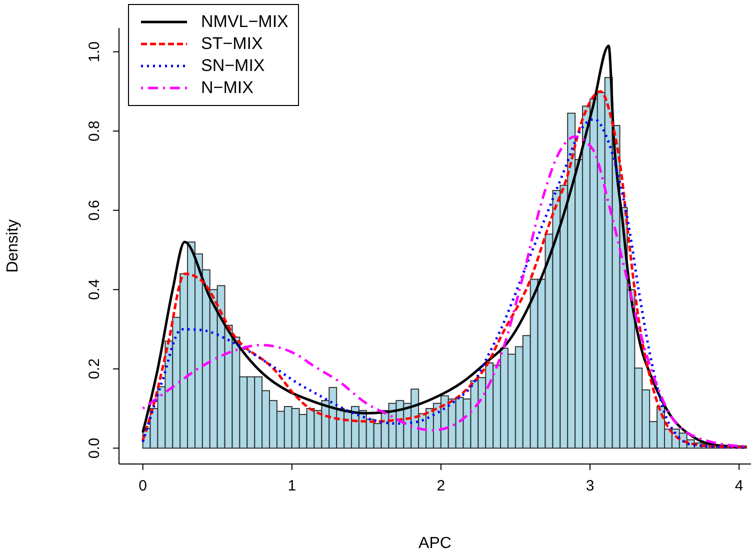  I want to click on x-tick-label: 2, so click(441, 486).